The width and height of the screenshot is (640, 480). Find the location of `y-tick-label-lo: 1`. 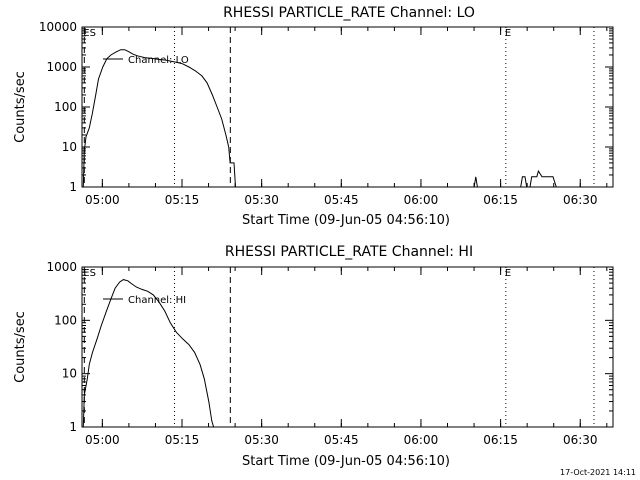

y-tick-label-lo: 1 is located at coordinates (73, 187).